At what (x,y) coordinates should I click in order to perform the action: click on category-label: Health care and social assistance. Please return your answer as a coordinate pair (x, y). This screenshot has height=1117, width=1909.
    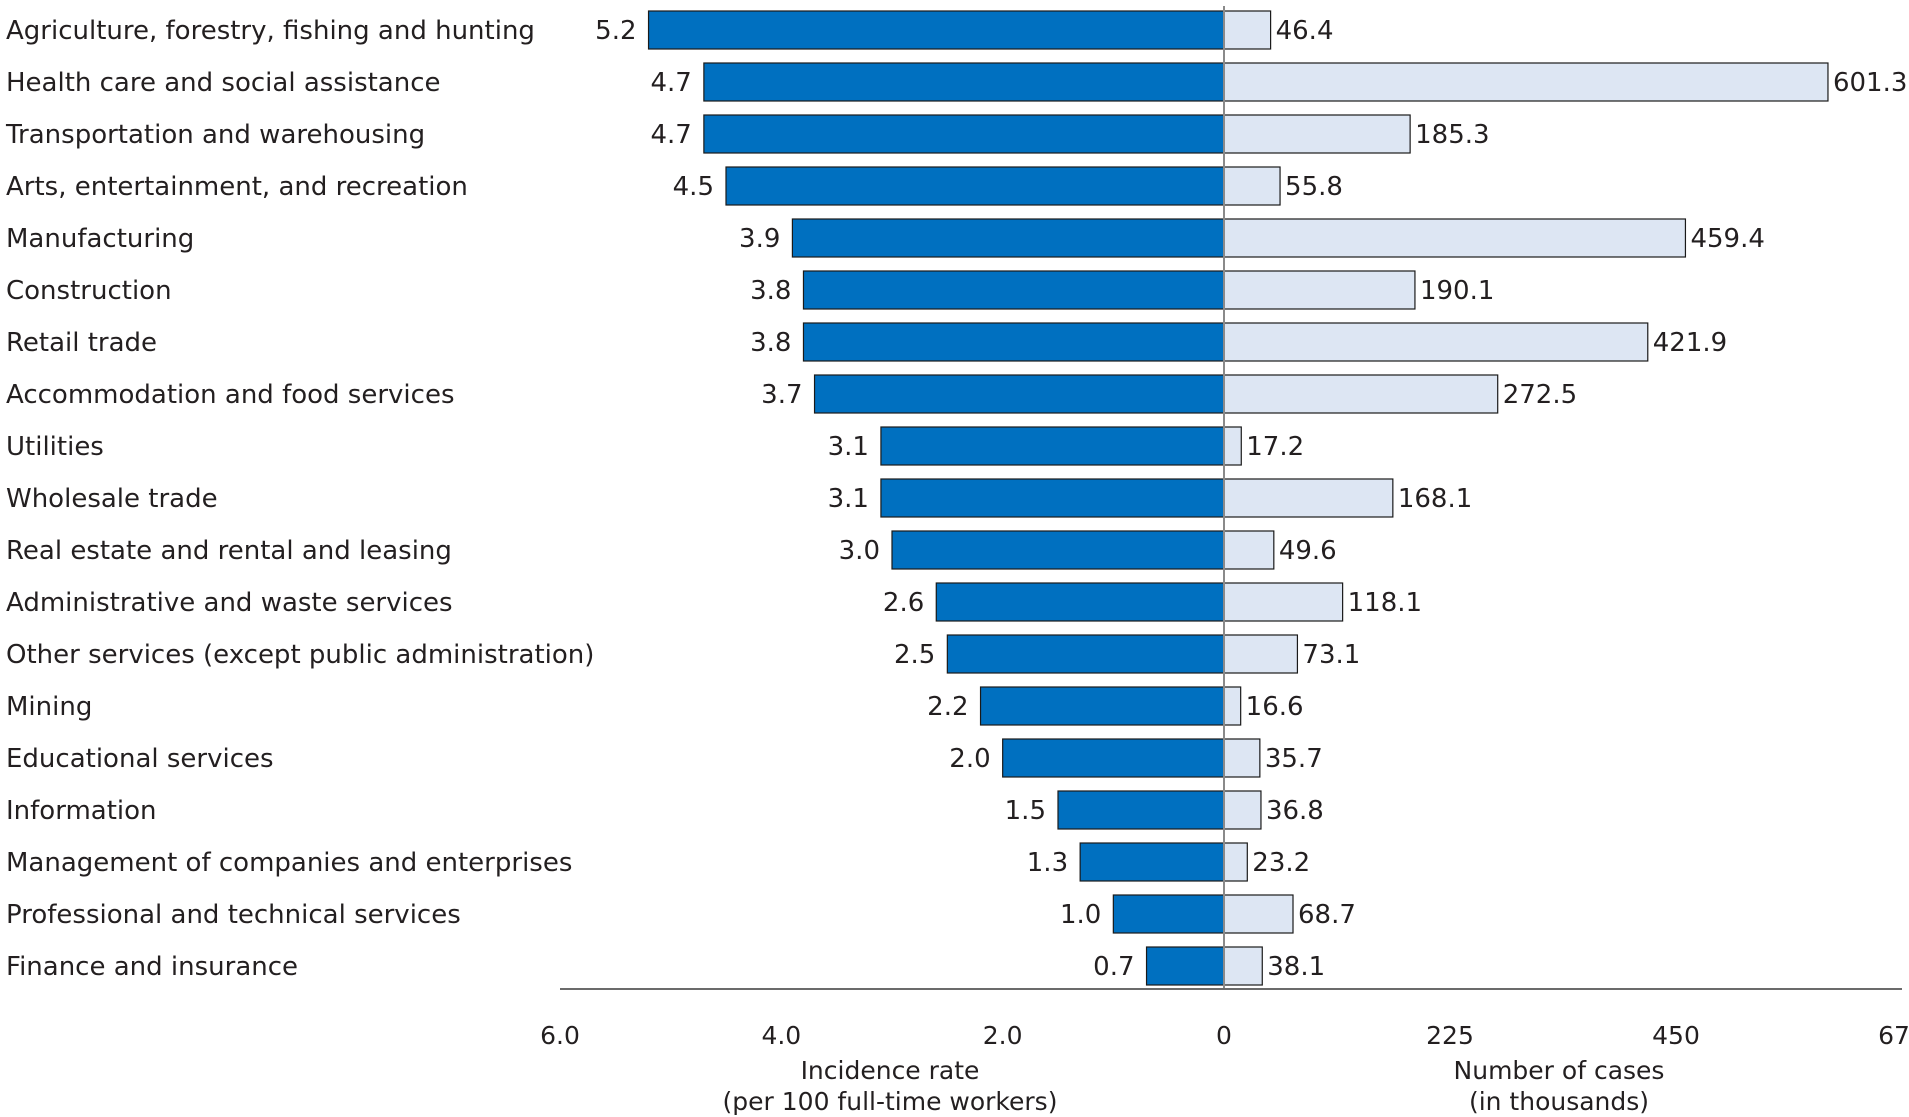
    Looking at the image, I should click on (223, 83).